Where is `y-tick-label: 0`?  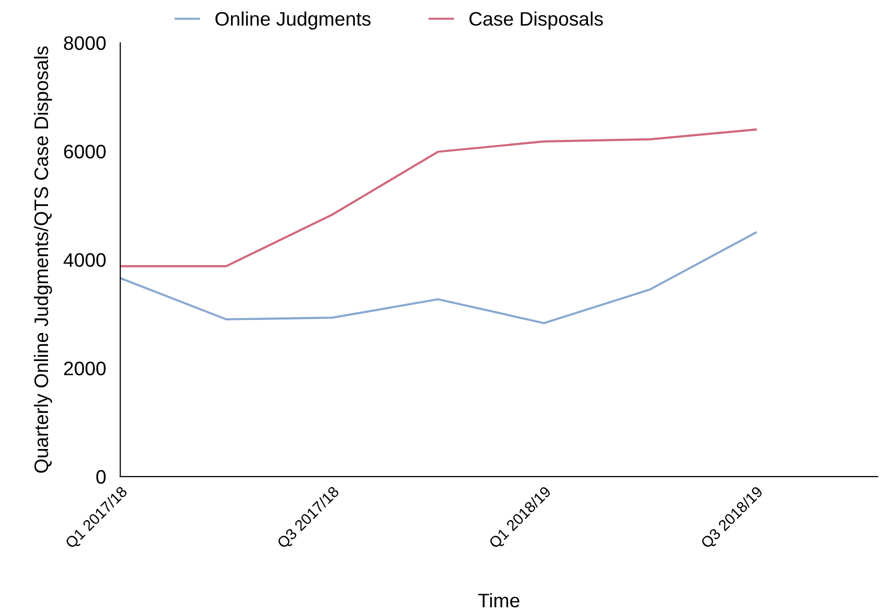
y-tick-label: 0 is located at coordinates (101, 477).